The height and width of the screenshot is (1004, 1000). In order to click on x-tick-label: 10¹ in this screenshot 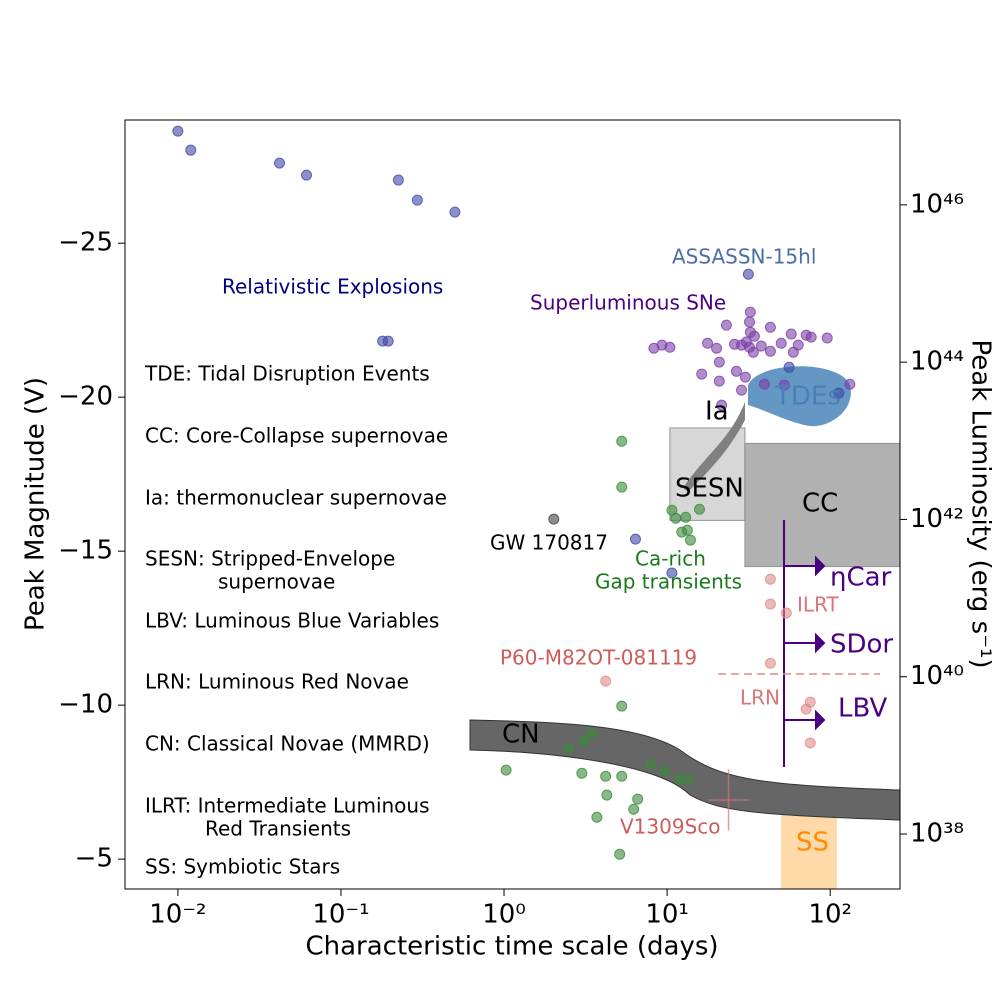, I will do `click(667, 915)`.